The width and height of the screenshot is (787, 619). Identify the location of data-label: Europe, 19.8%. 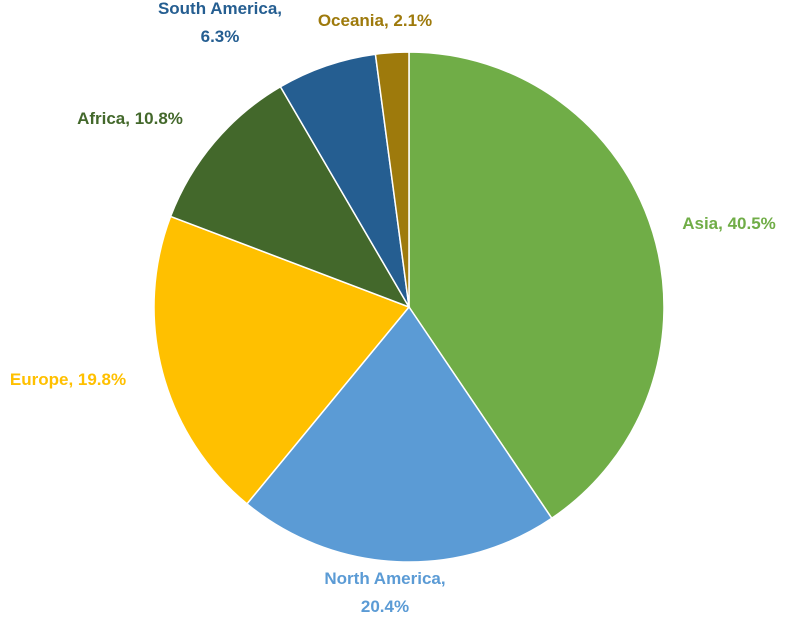
(68, 379).